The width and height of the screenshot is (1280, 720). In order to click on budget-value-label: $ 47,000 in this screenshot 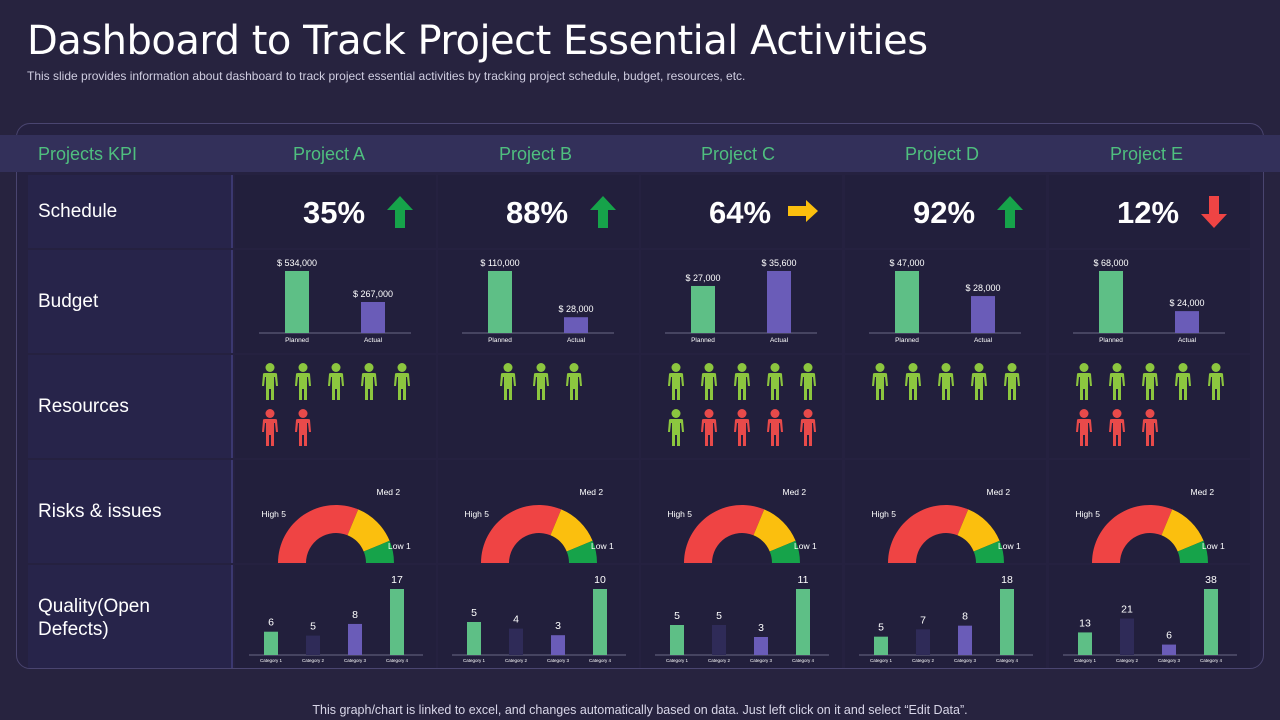, I will do `click(906, 263)`.